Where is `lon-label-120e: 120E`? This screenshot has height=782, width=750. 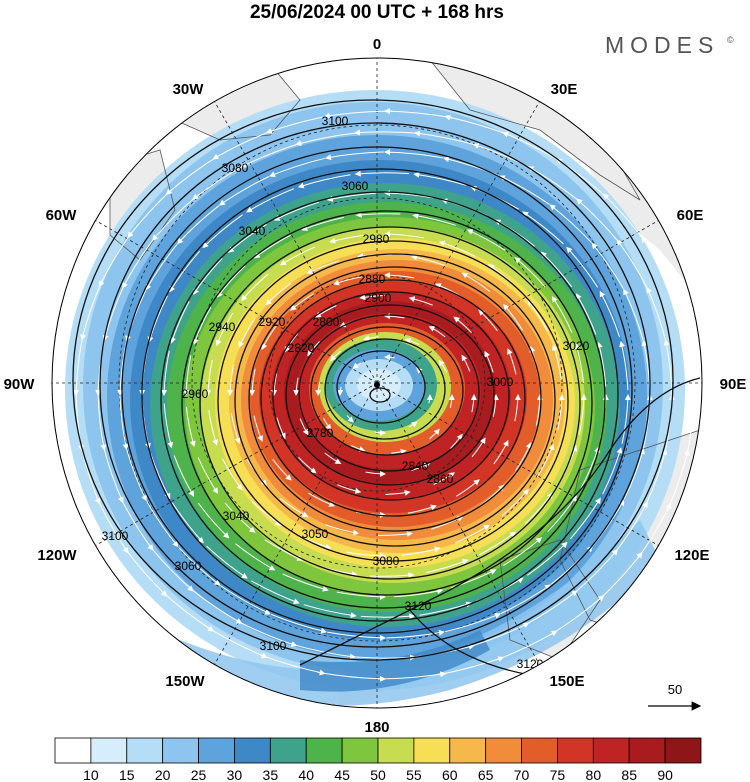 lon-label-120e: 120E is located at coordinates (691, 555).